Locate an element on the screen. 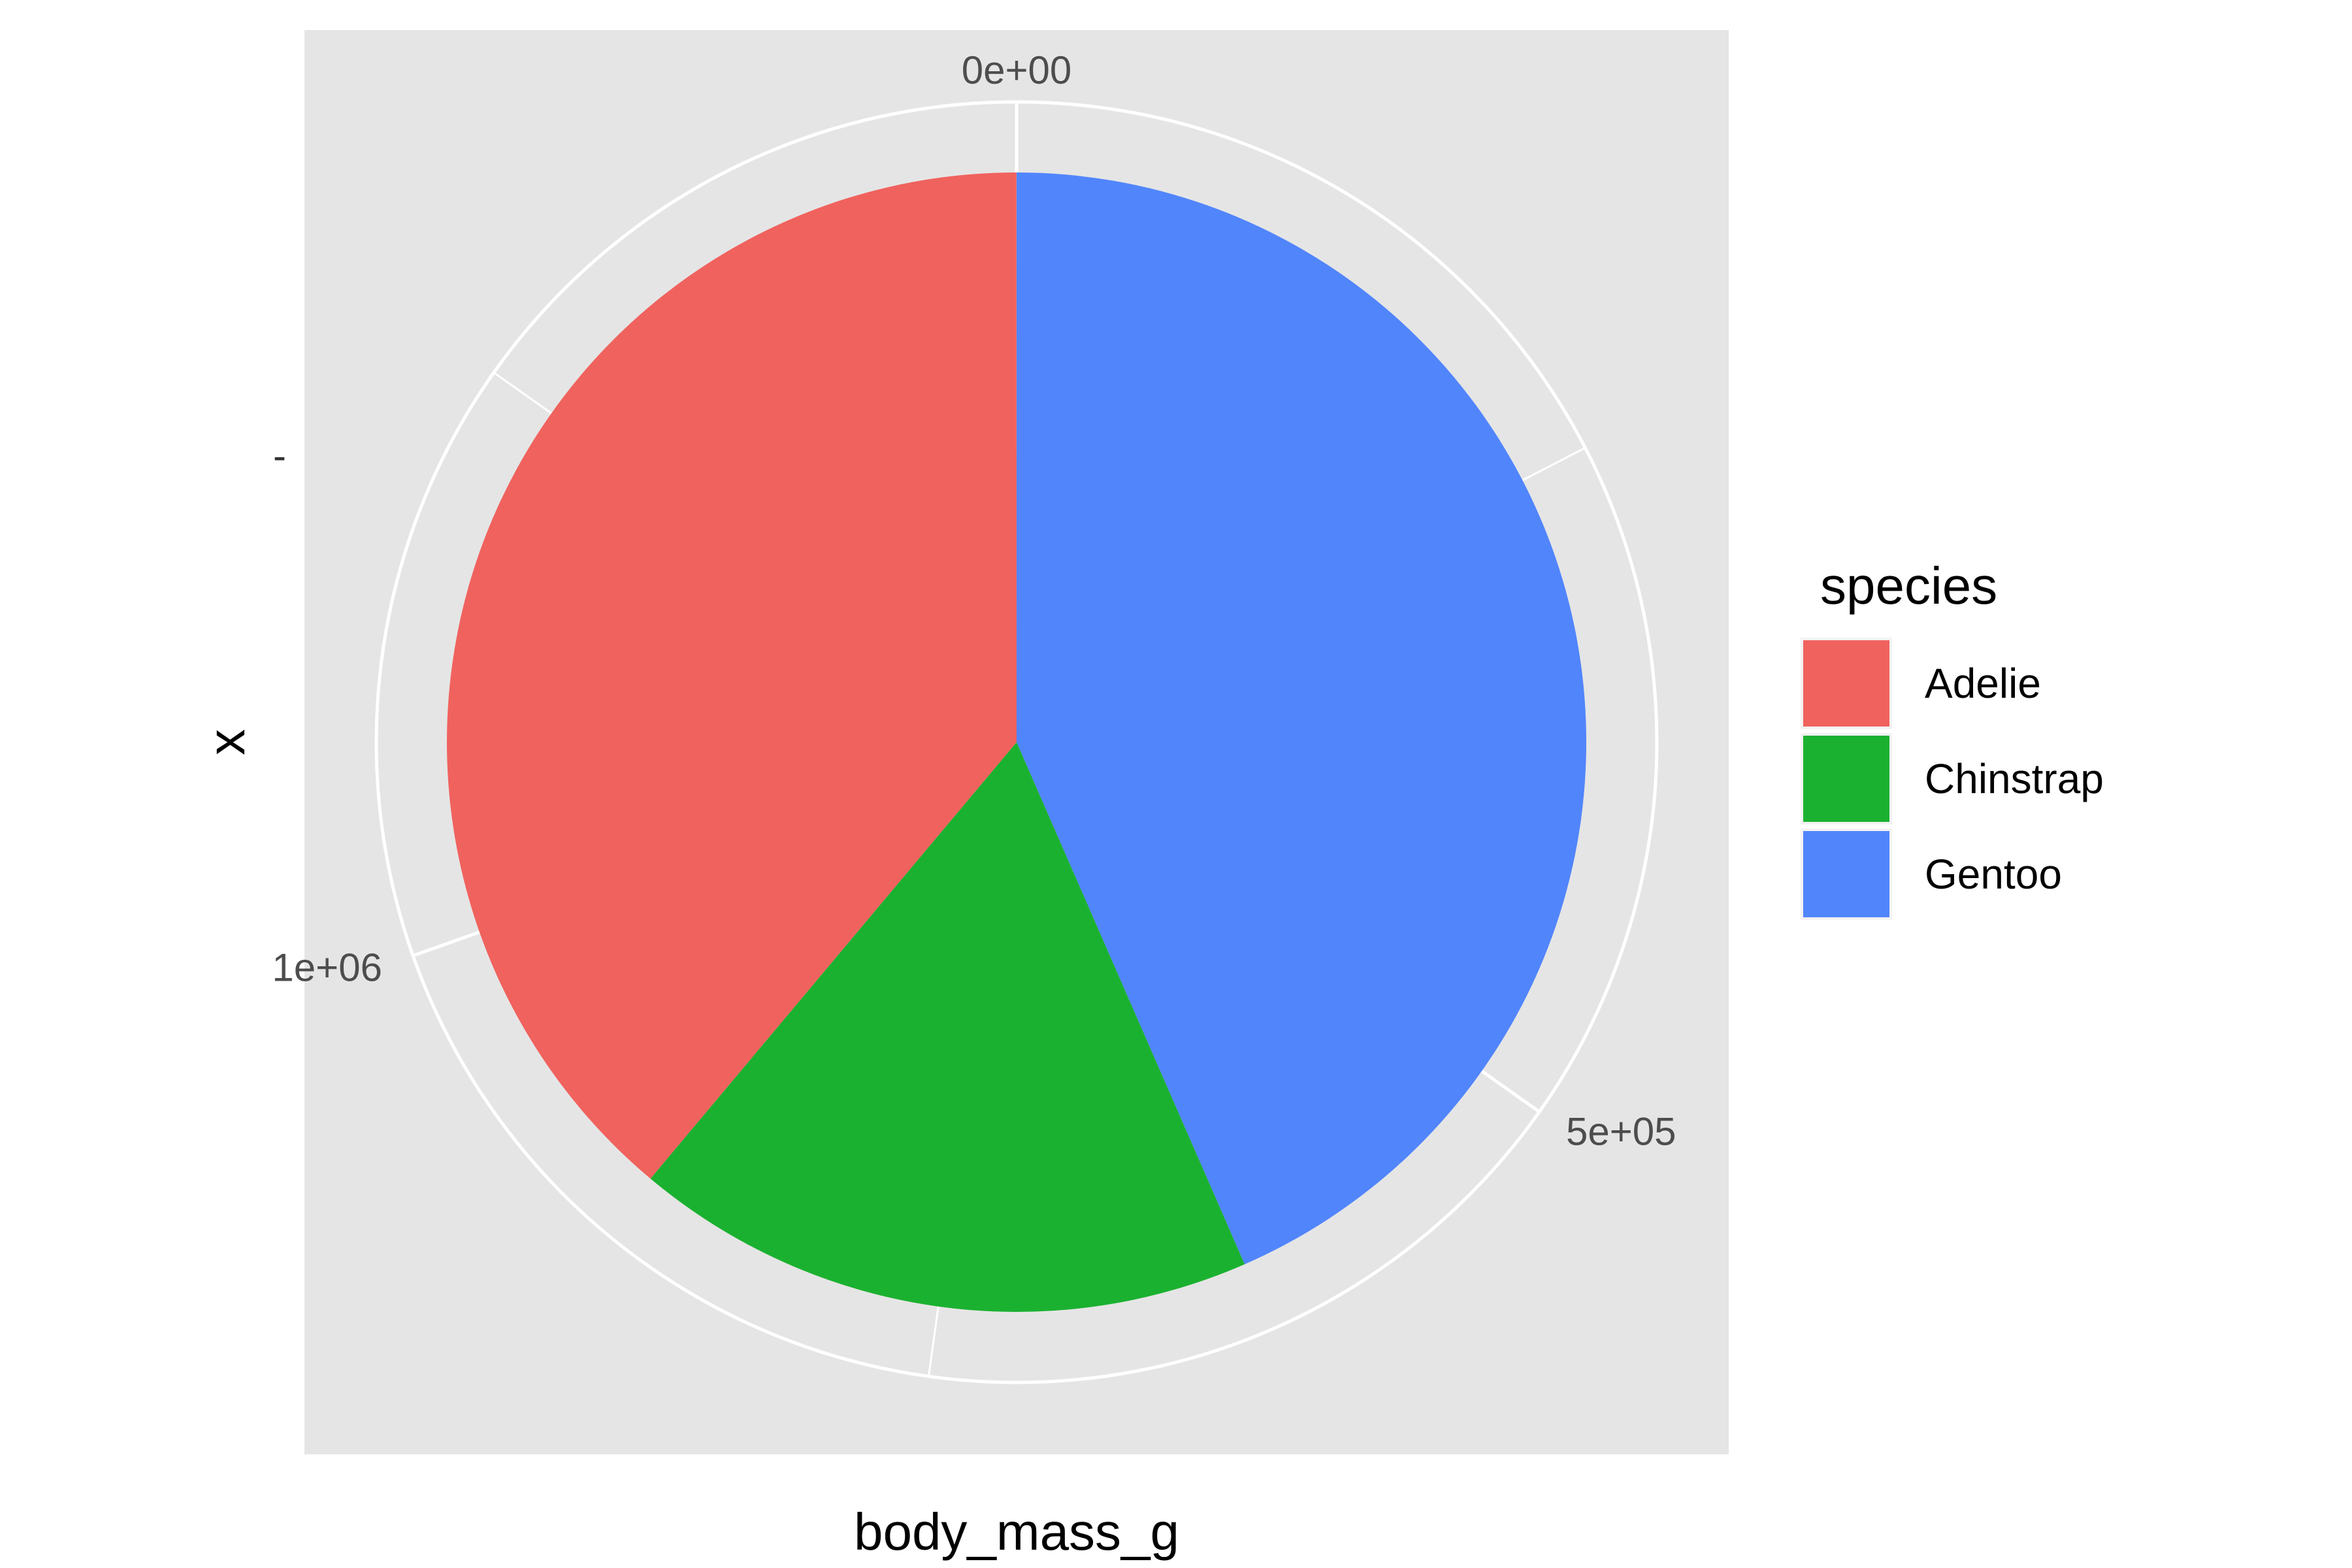 The image size is (2352, 1568). legend-label-adelie: Adelie is located at coordinates (1983, 683).